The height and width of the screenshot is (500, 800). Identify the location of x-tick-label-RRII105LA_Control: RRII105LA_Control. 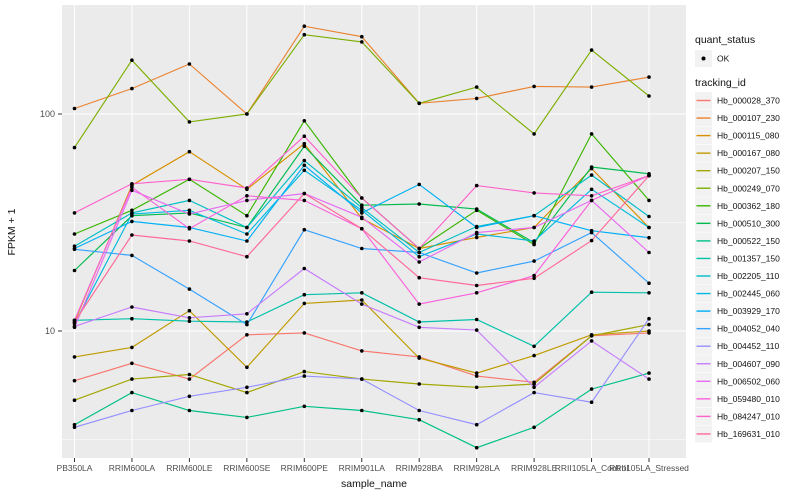
(592, 468).